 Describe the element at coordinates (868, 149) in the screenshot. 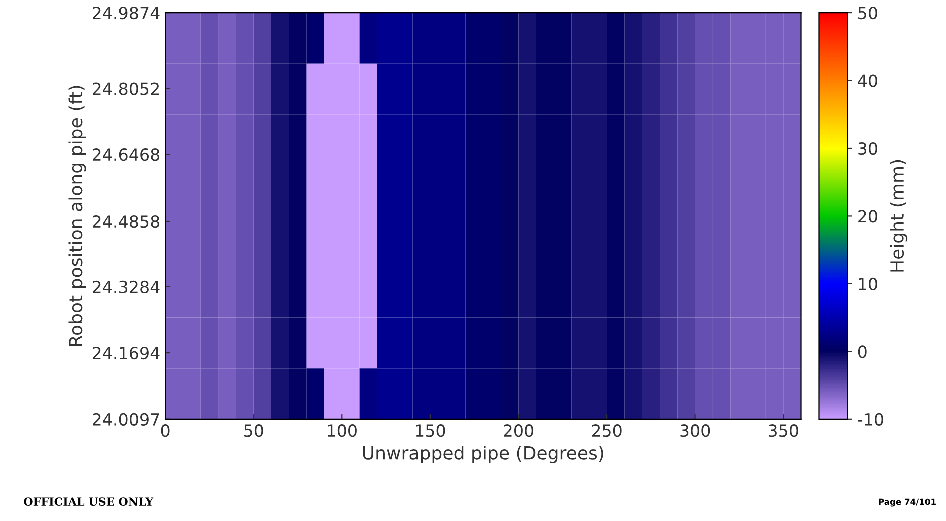

I see `color-bar-label: 30` at that location.